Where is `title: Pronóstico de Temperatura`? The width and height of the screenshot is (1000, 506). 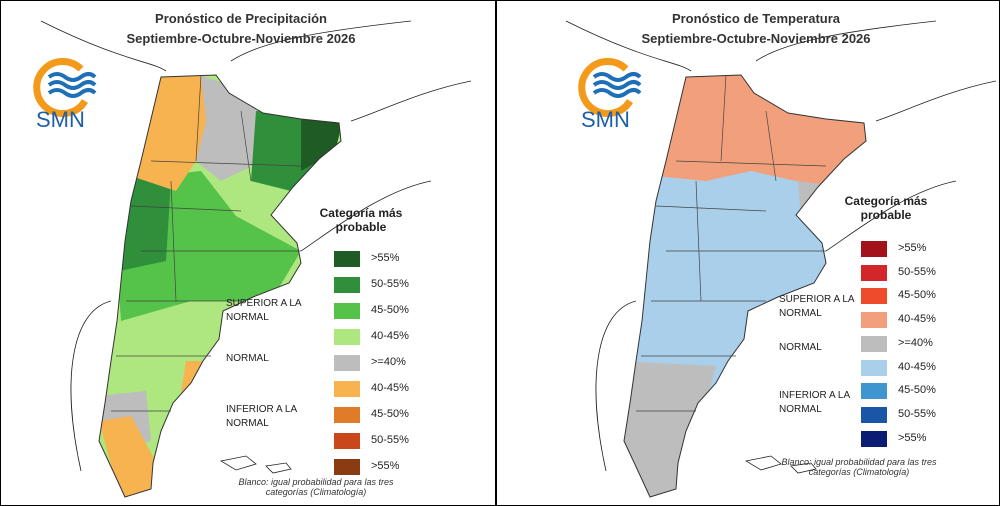
title: Pronóstico de Temperatura is located at coordinates (756, 18).